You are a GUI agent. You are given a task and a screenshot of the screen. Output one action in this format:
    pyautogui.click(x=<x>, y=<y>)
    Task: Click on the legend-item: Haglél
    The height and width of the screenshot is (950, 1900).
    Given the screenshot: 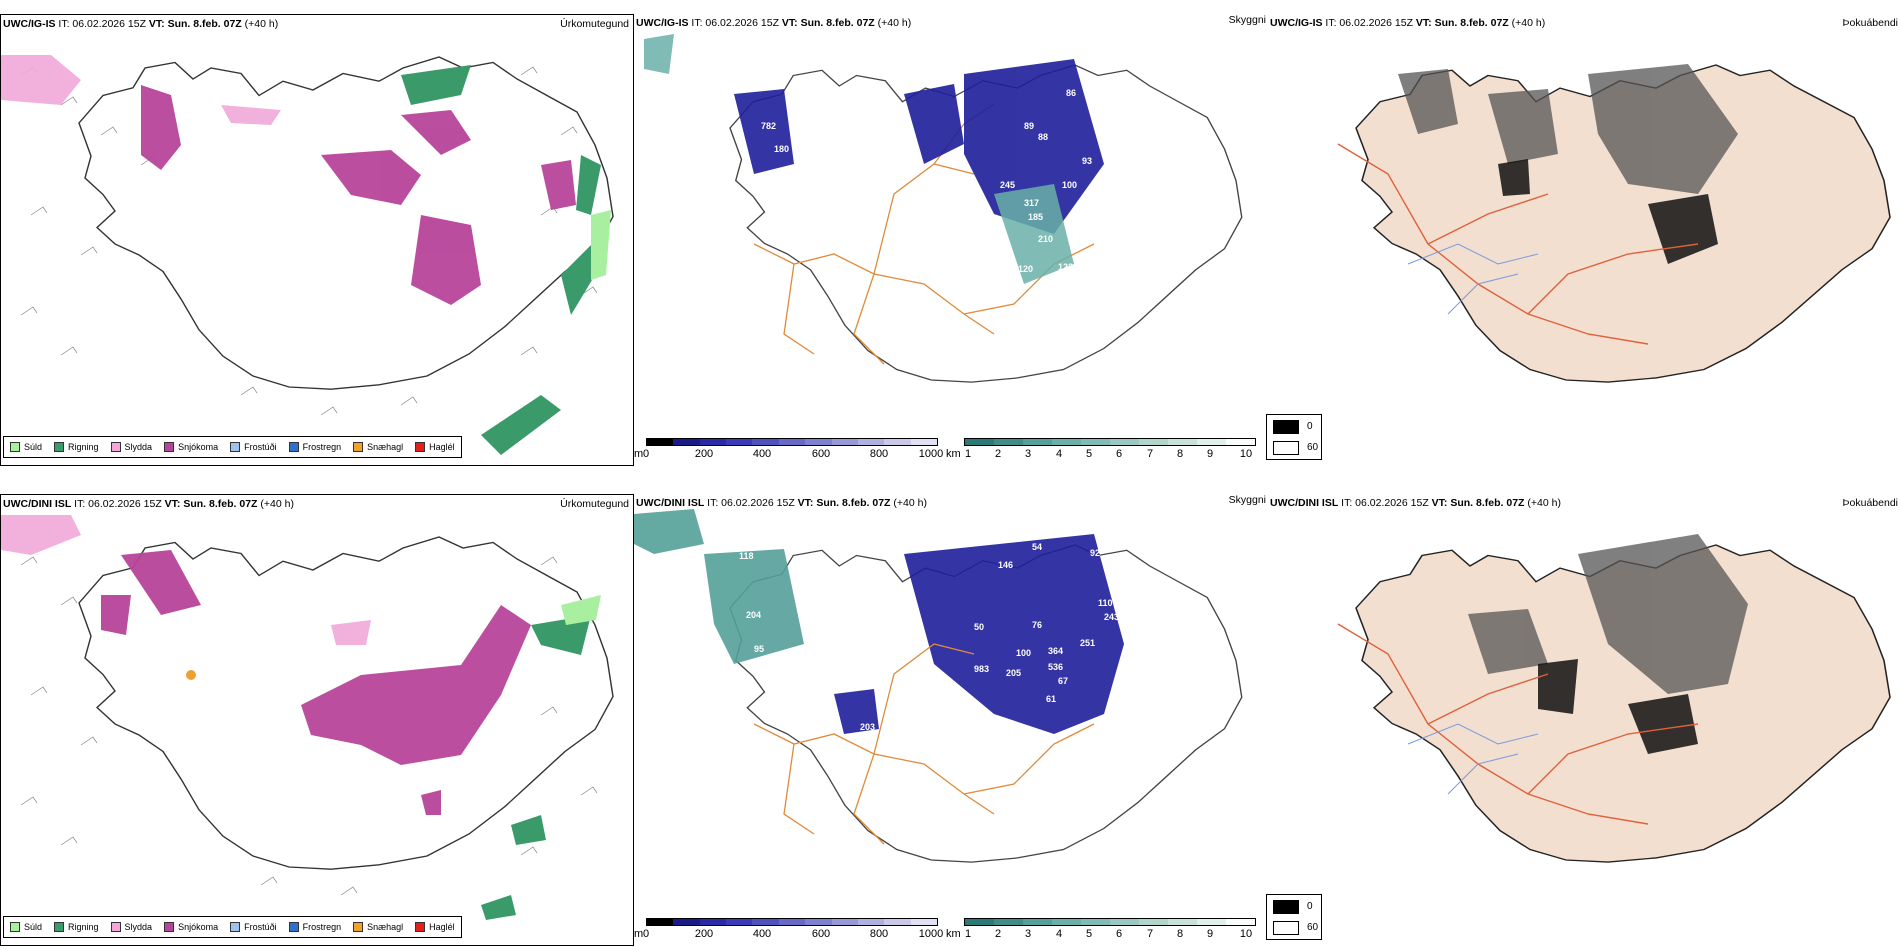 What is the action you would take?
    pyautogui.click(x=435, y=447)
    